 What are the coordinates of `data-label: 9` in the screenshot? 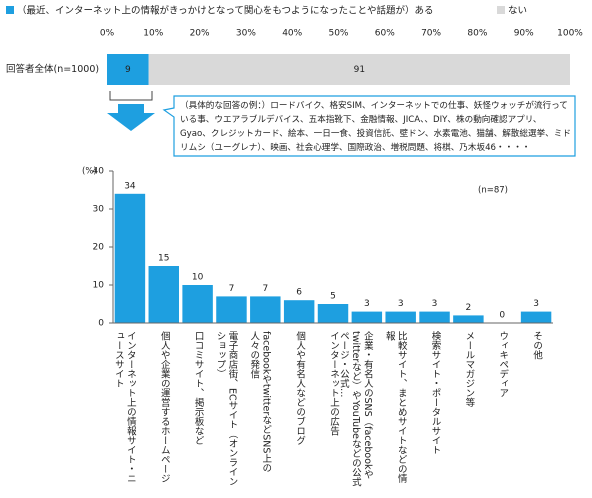 It's located at (128, 70).